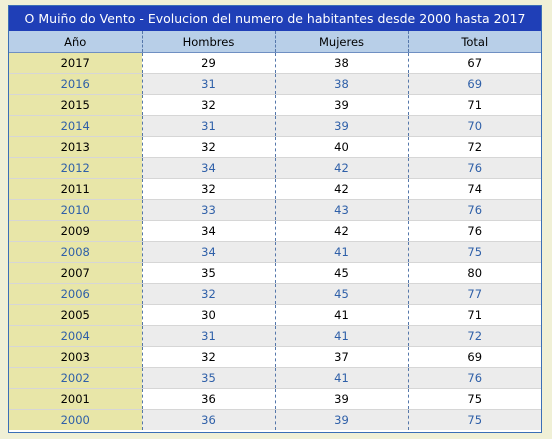 Image resolution: width=552 pixels, height=439 pixels. What do you see at coordinates (75, 419) in the screenshot?
I see `year-cell: 2000` at bounding box center [75, 419].